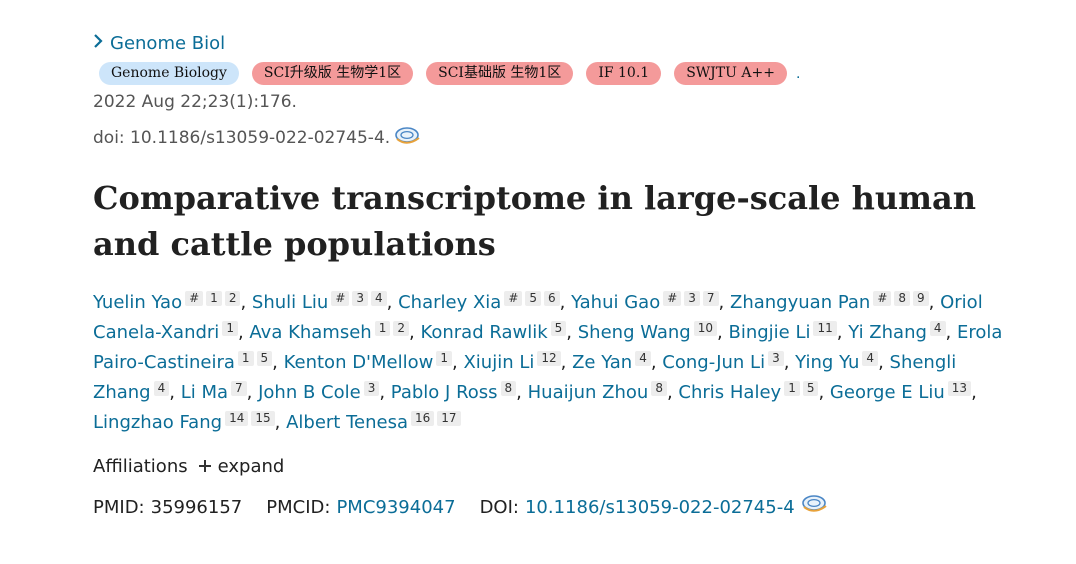 The width and height of the screenshot is (1076, 564). Describe the element at coordinates (241, 466) in the screenshot. I see `affiliations-expand: expand` at that location.